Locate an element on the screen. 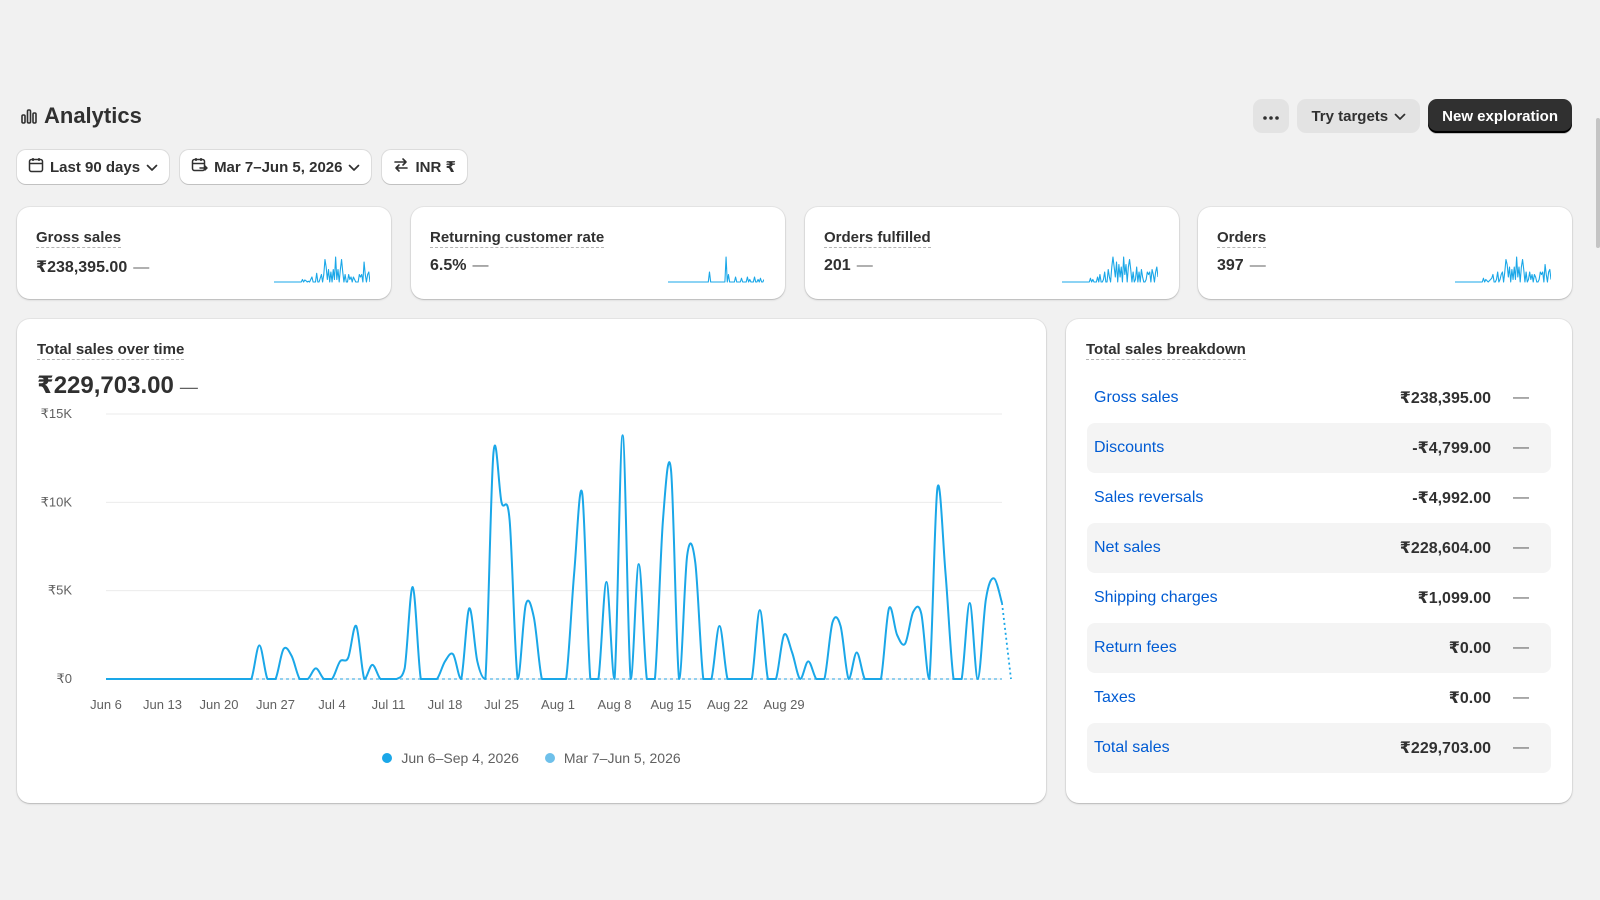  metric-value-text: 6.5% is located at coordinates (448, 265).